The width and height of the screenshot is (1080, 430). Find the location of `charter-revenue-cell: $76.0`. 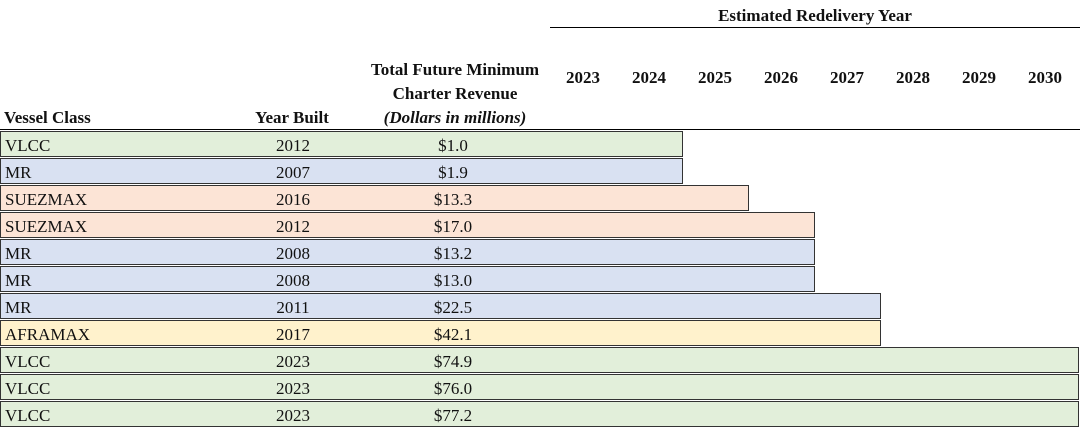

charter-revenue-cell: $76.0 is located at coordinates (453, 388).